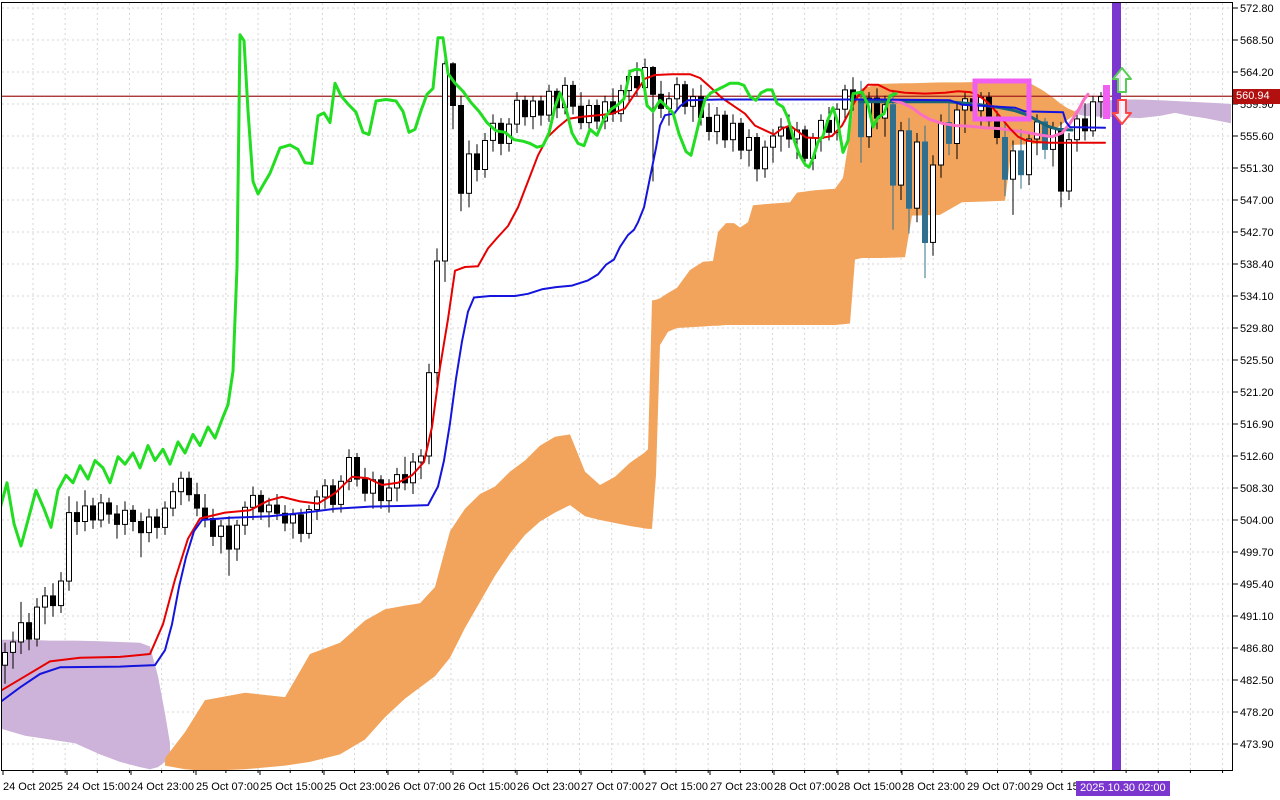 The width and height of the screenshot is (1280, 800). What do you see at coordinates (1122, 80) in the screenshot?
I see `up-arrow-icon` at bounding box center [1122, 80].